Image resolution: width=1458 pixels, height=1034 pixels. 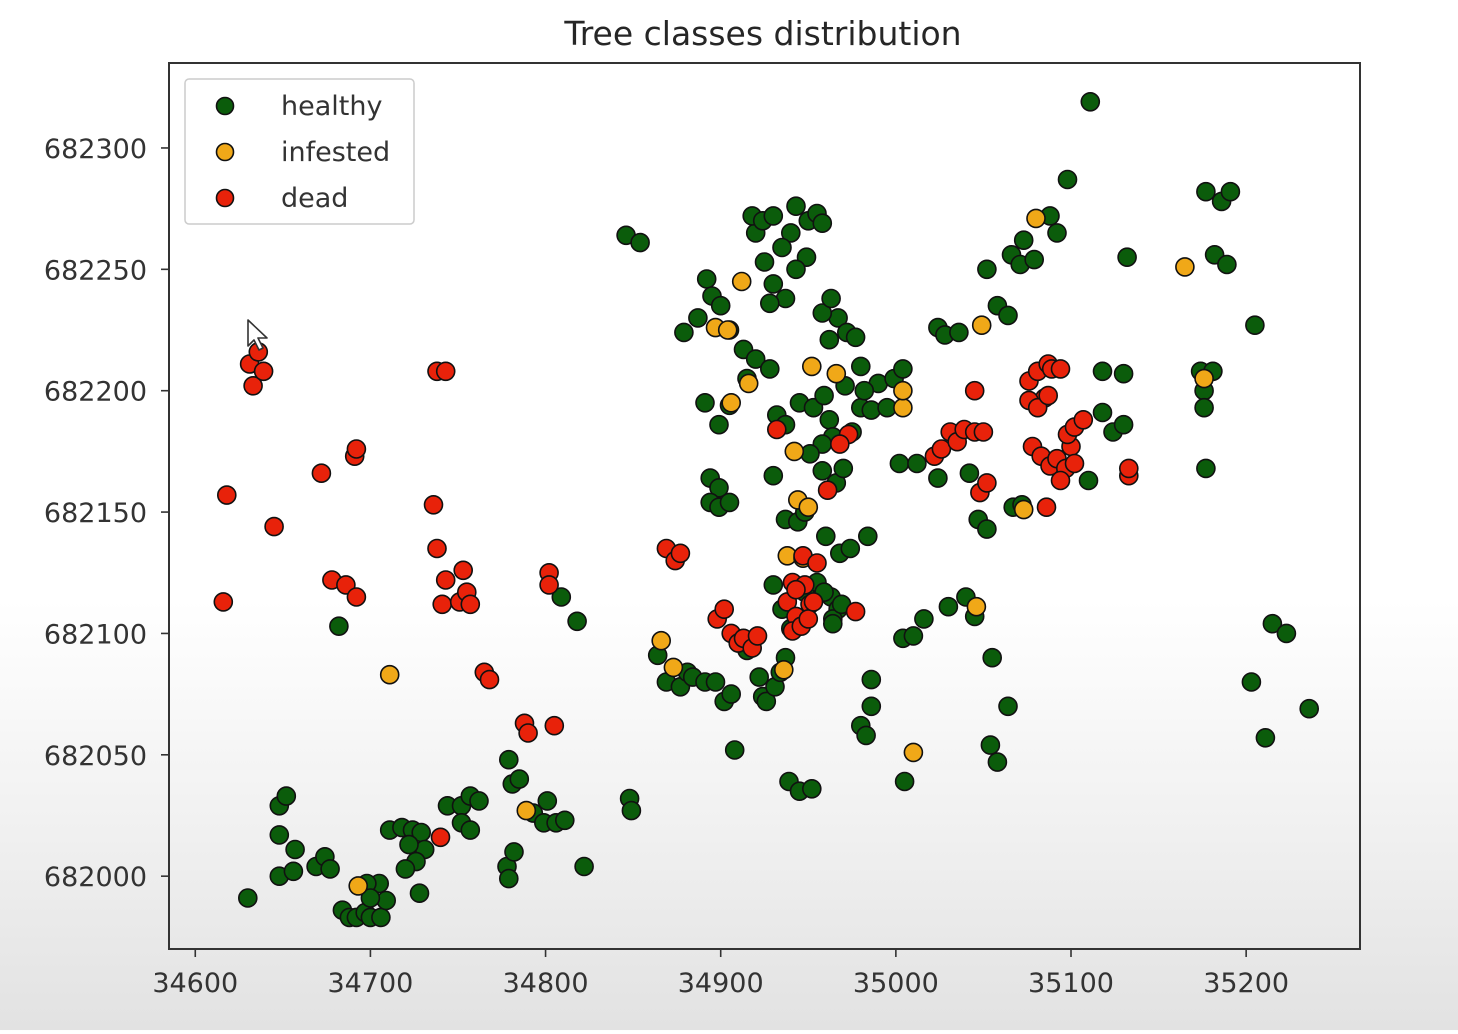 What do you see at coordinates (95, 634) in the screenshot?
I see `y-tick-label: 682100` at bounding box center [95, 634].